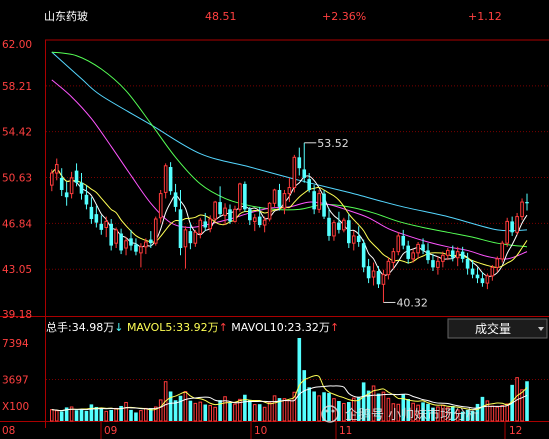 This screenshot has height=439, width=549. What do you see at coordinates (289, 393) in the screenshot?
I see `volume-average-lines` at bounding box center [289, 393].